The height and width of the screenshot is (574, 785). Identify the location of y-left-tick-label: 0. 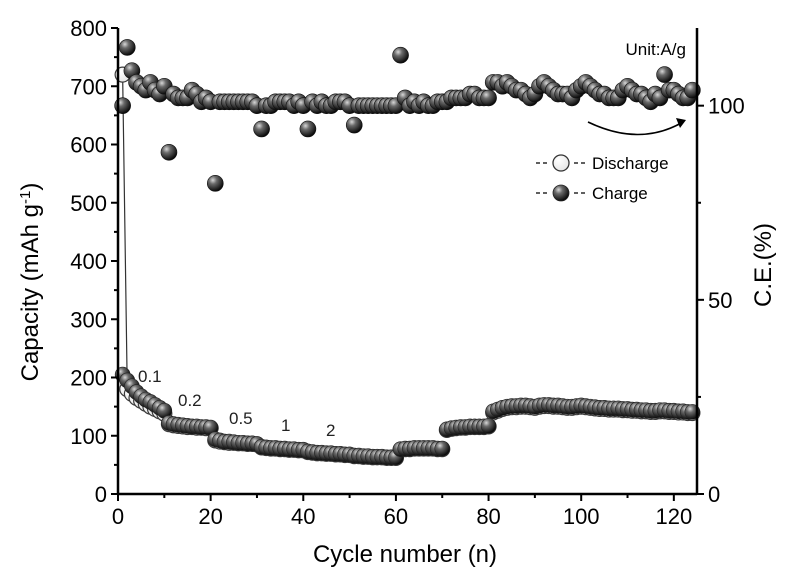
(101, 494).